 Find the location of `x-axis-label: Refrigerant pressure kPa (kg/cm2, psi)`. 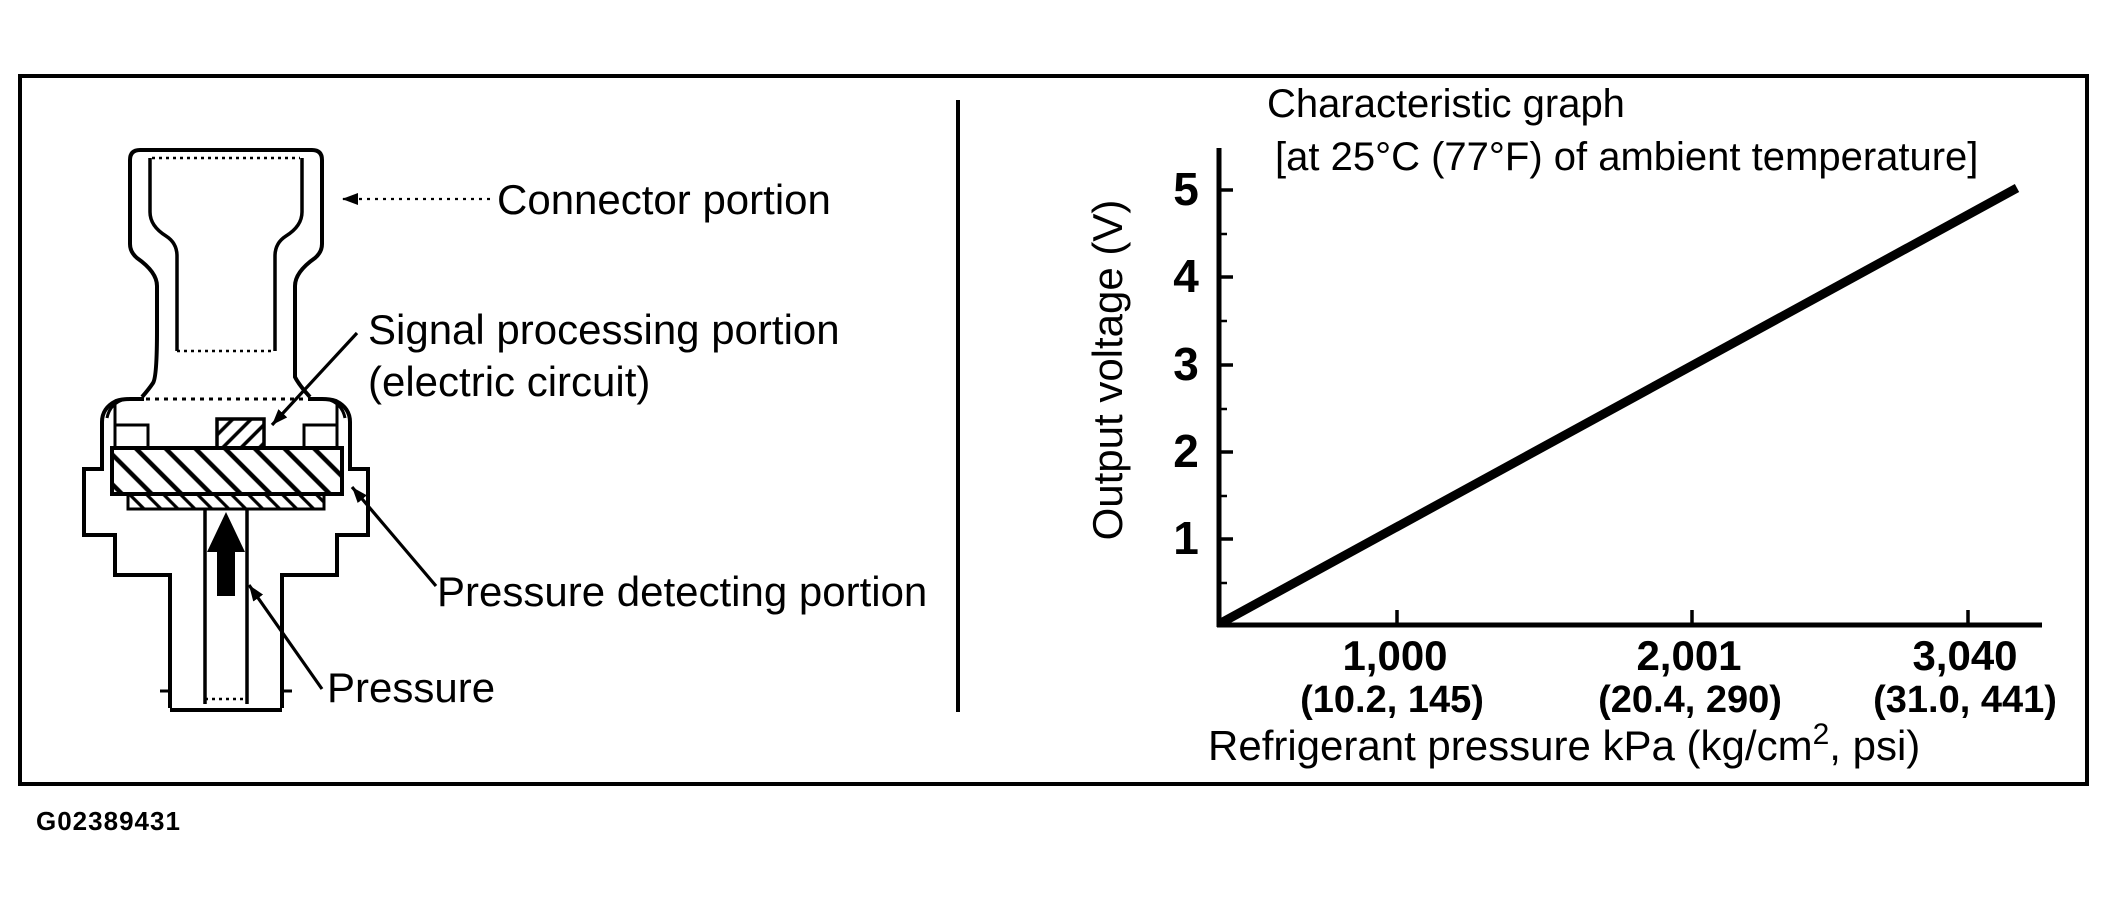

x-axis-label: Refrigerant pressure kPa (kg/cm2, psi) is located at coordinates (1564, 743).